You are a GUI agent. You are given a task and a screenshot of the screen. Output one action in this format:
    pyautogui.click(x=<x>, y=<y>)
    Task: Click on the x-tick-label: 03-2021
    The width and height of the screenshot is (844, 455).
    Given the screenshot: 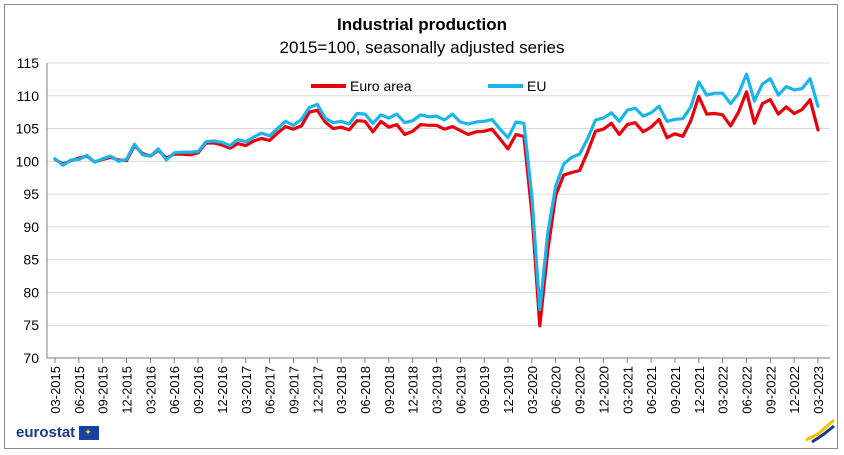 What is the action you would take?
    pyautogui.click(x=627, y=390)
    